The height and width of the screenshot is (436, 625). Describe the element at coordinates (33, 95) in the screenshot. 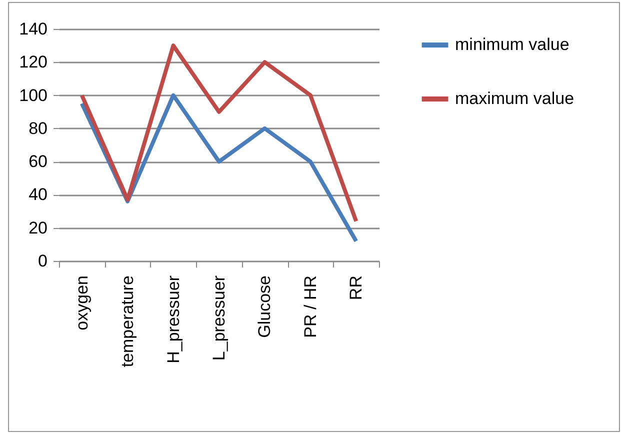

I see `y-tick-label: 100` at that location.